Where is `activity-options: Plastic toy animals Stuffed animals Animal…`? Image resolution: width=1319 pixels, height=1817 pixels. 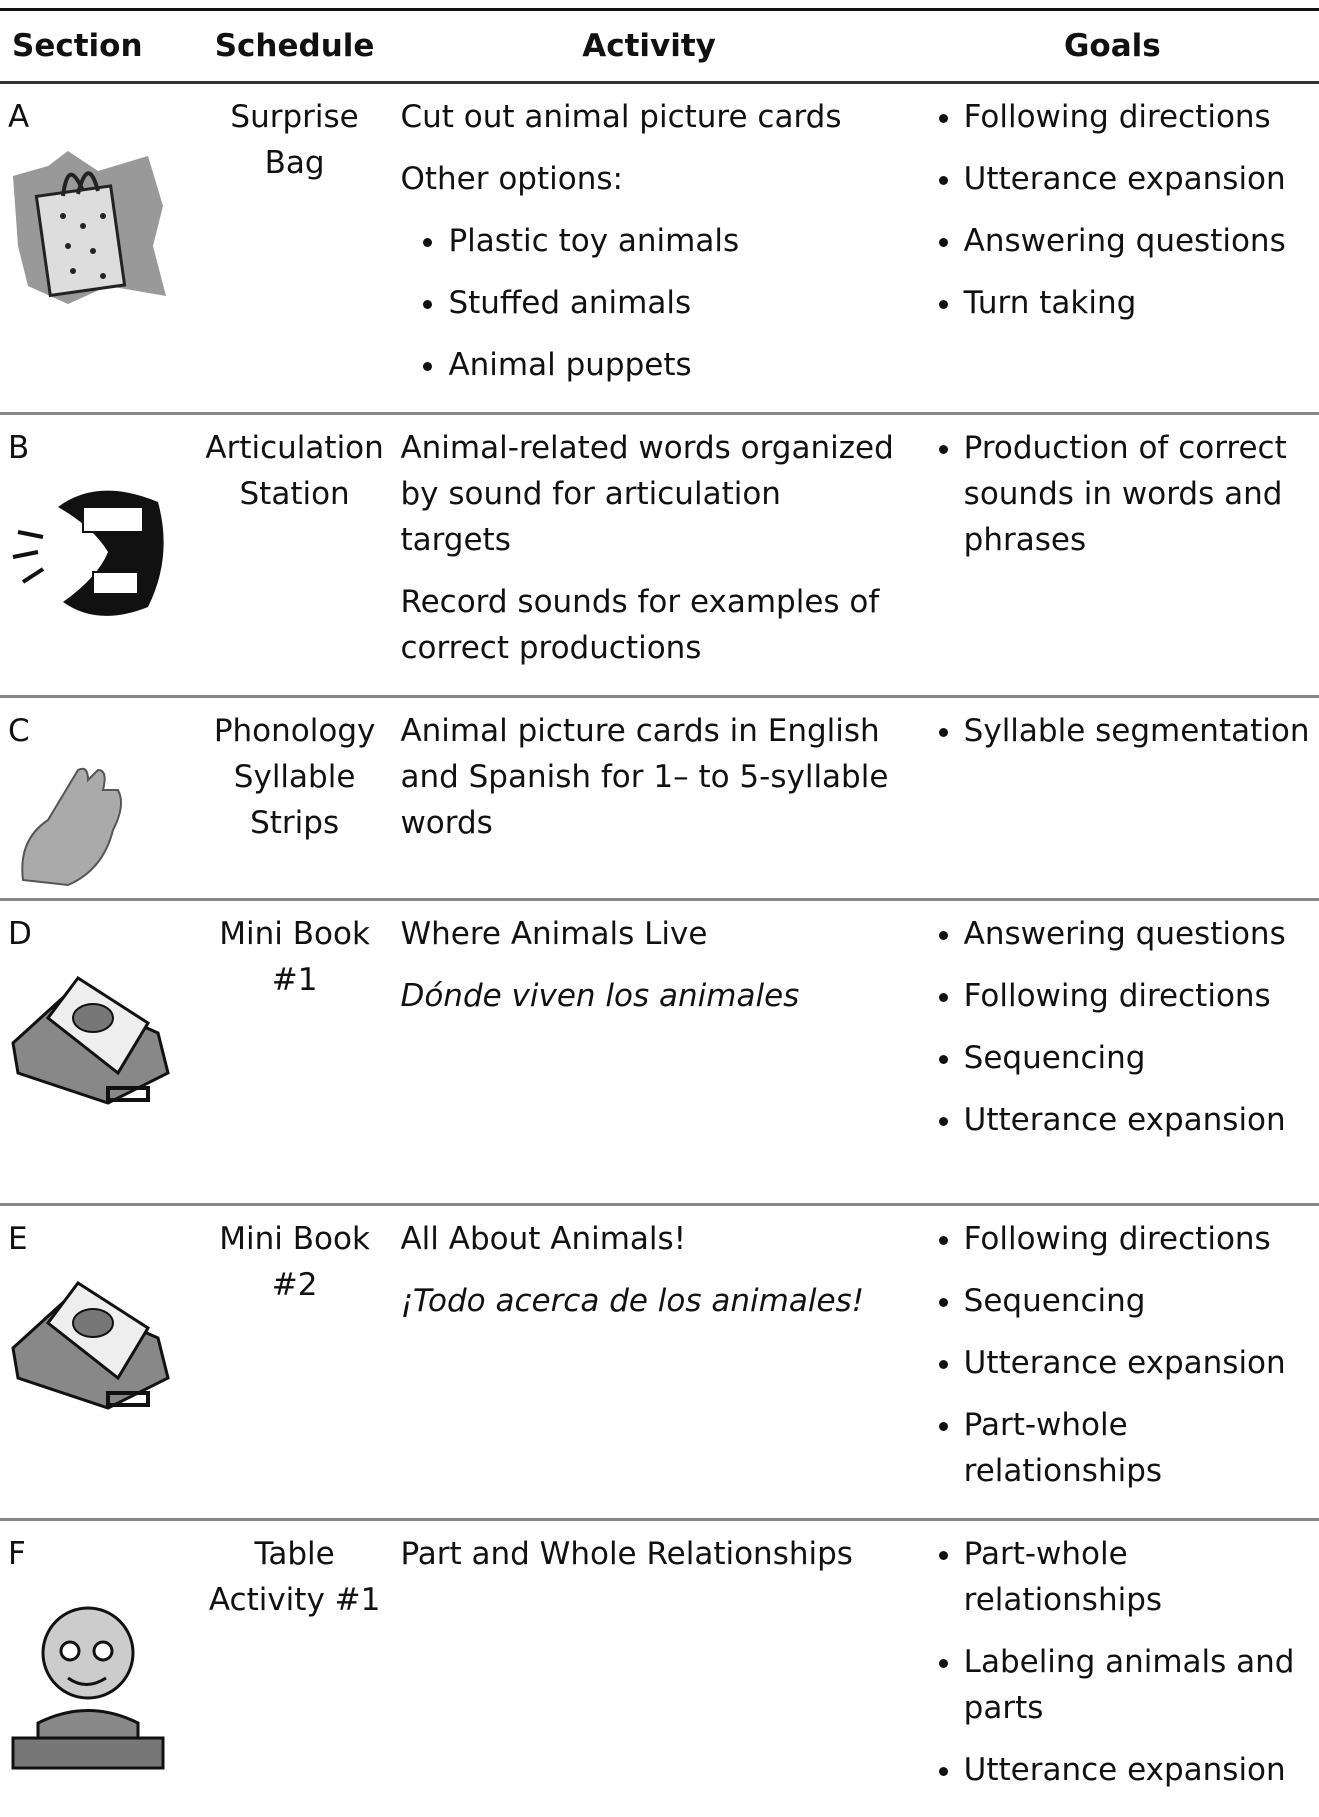
activity-options: Plastic toy animals Stuffed animals Animal… is located at coordinates (648, 303).